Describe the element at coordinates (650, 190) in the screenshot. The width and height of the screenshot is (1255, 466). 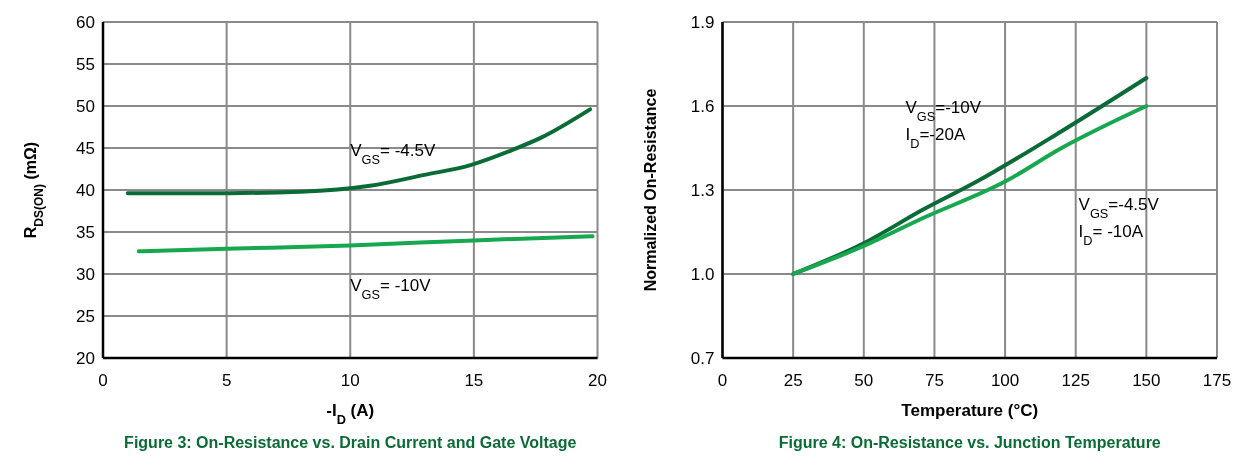
I see `y-axis-title: Normalized On-Resistance` at that location.